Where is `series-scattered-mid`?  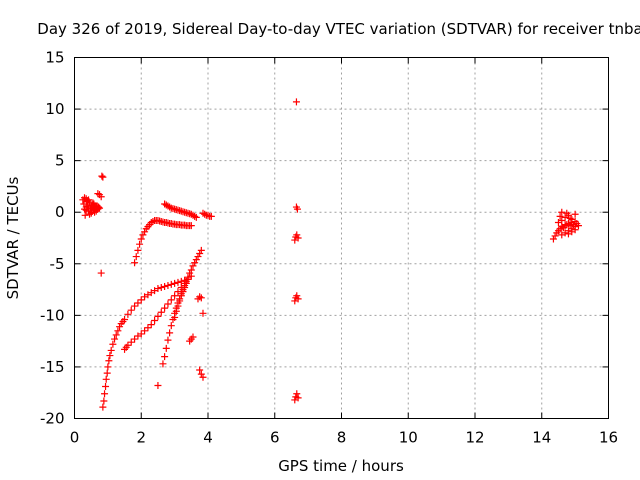
series-scattered-mid is located at coordinates (180, 341).